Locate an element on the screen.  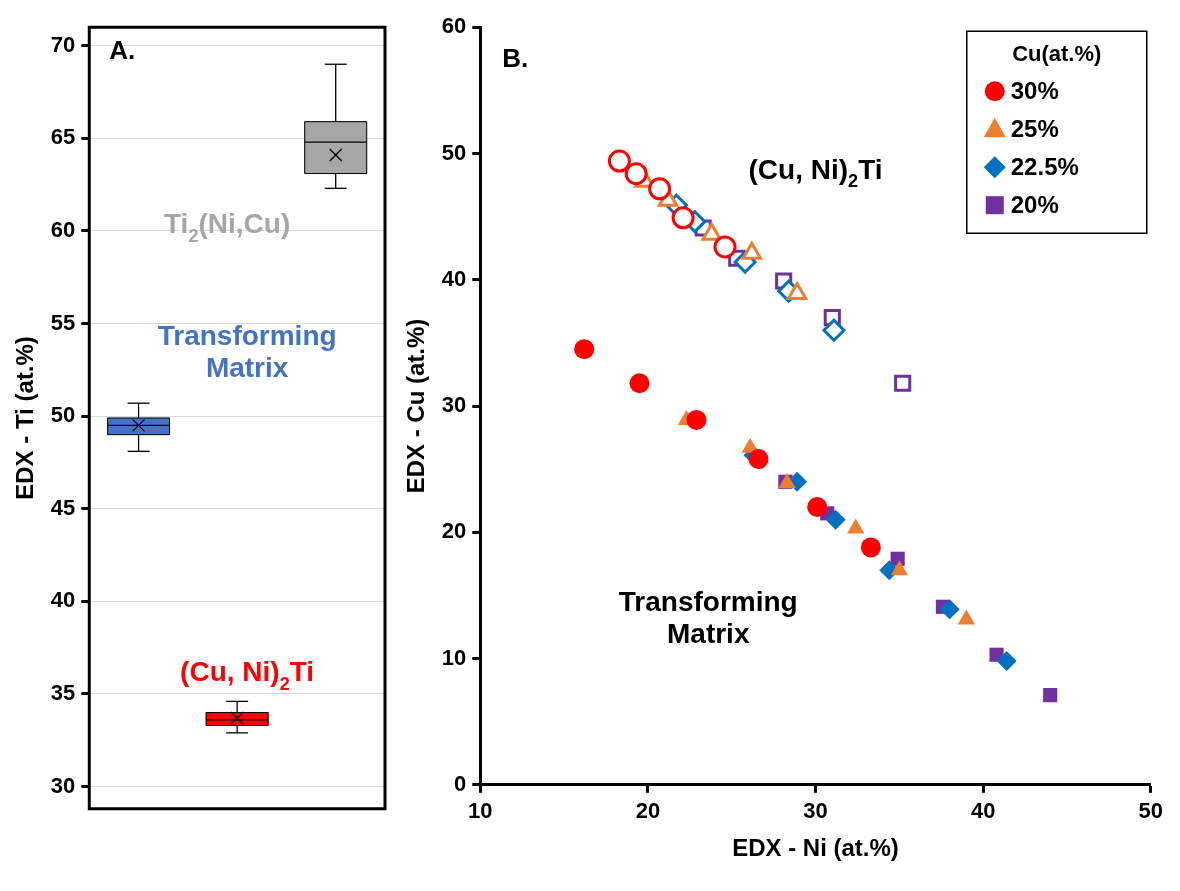
legend-label: 25% is located at coordinates (1034, 128).